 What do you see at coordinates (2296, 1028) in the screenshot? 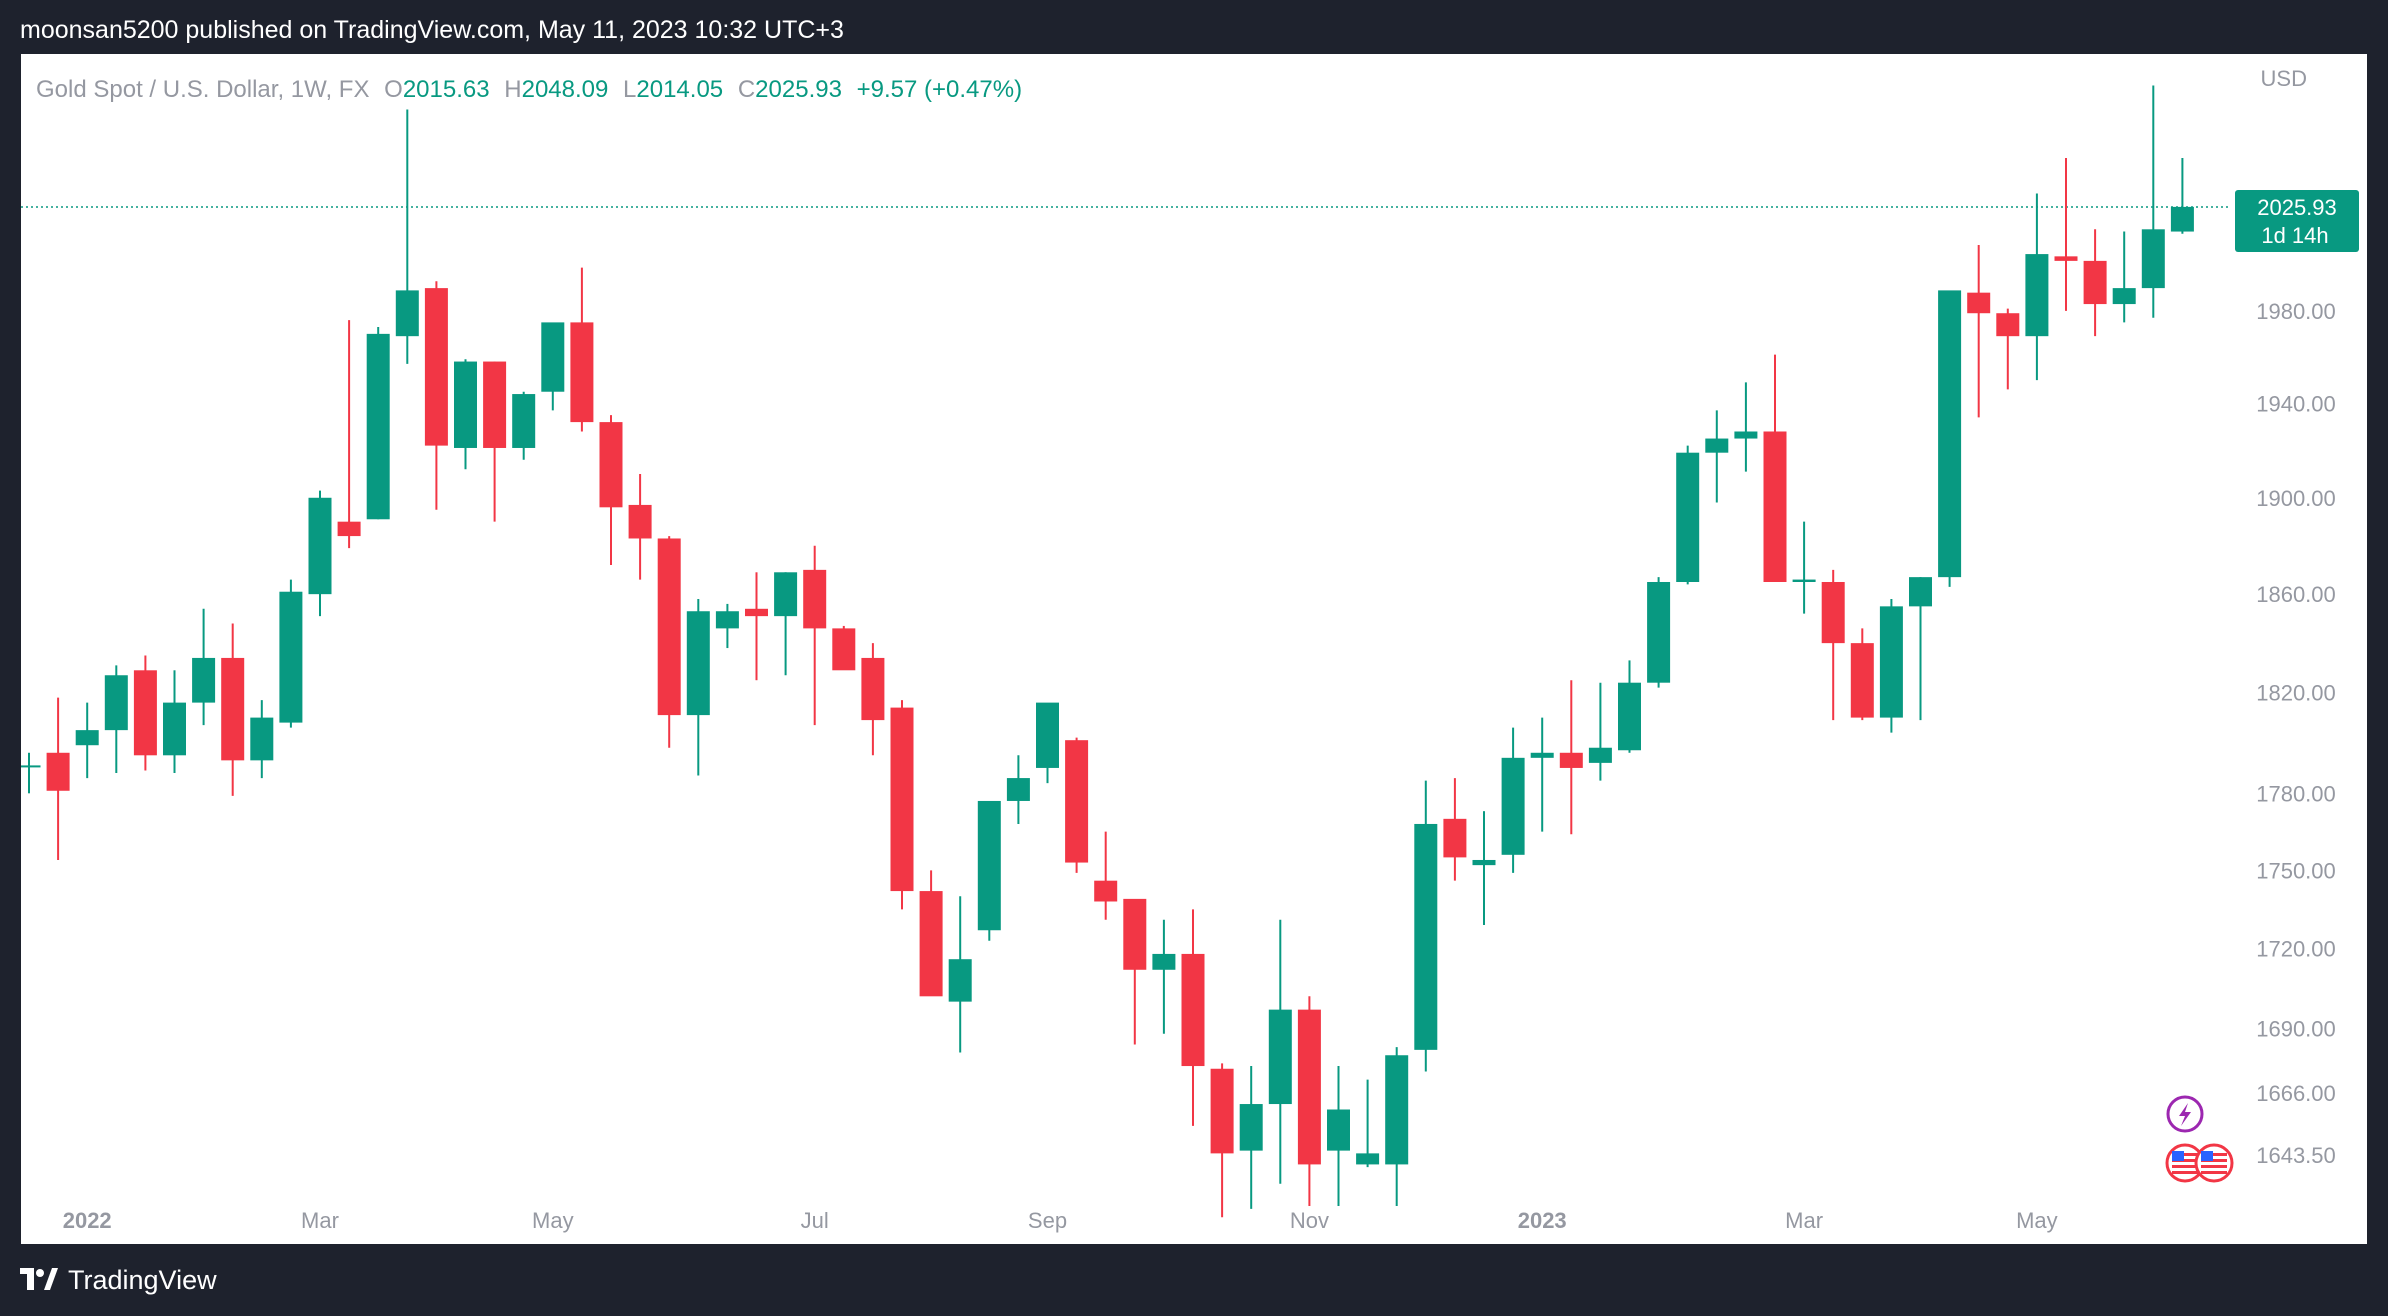
I see `y-axis-tick-label: 1690.00` at bounding box center [2296, 1028].